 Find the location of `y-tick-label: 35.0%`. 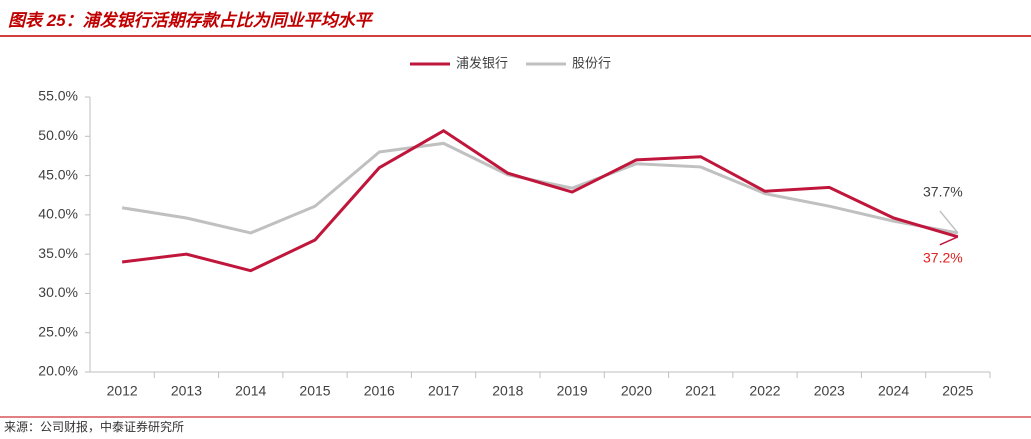

y-tick-label: 35.0% is located at coordinates (58, 253).